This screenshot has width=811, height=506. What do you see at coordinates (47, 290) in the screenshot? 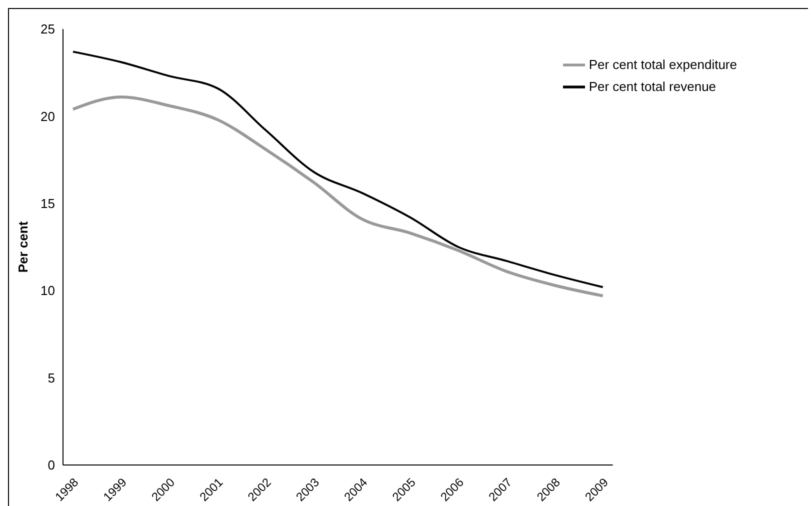
I see `y-tick-label: 10` at bounding box center [47, 290].